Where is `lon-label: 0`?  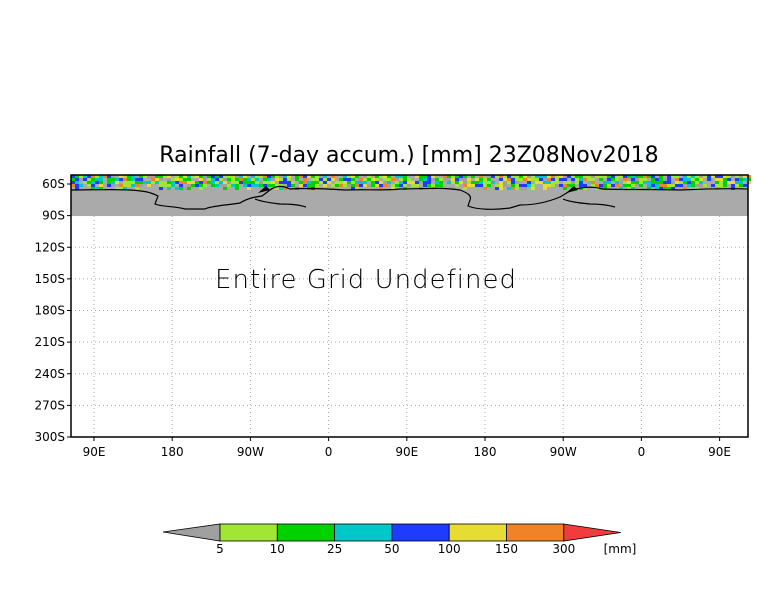
lon-label: 0 is located at coordinates (329, 452).